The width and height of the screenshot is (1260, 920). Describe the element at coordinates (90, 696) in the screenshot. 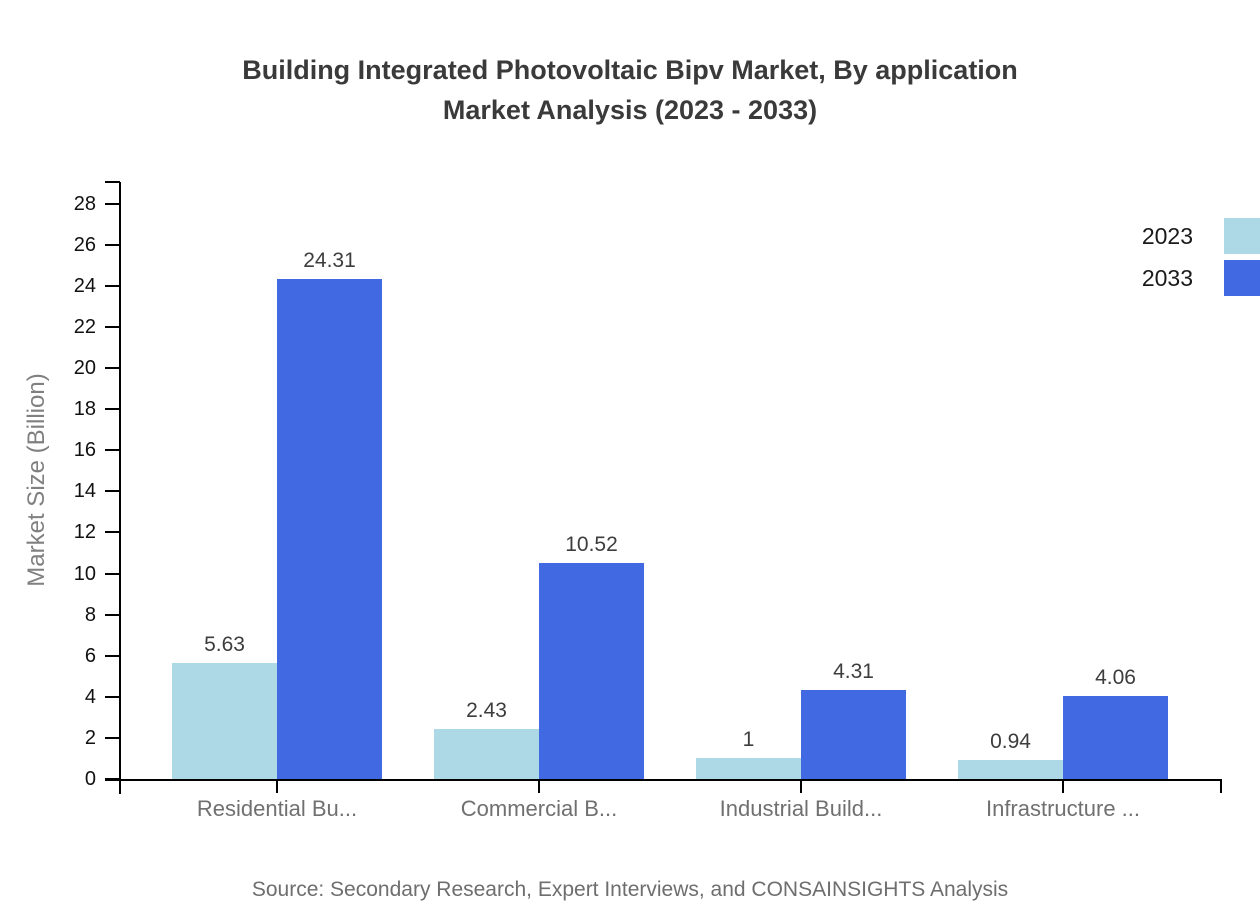

I see `y-tick-label: 4` at that location.